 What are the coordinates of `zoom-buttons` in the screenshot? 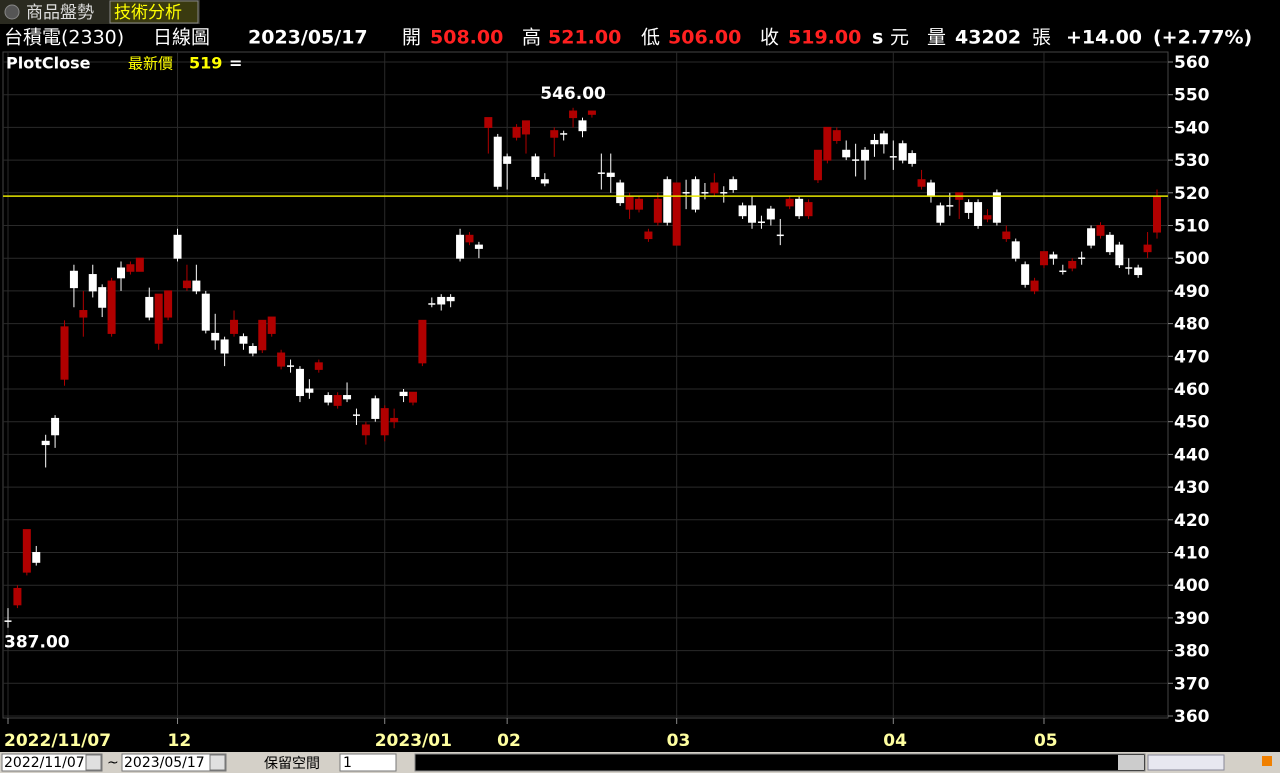 It's located at (1186, 762).